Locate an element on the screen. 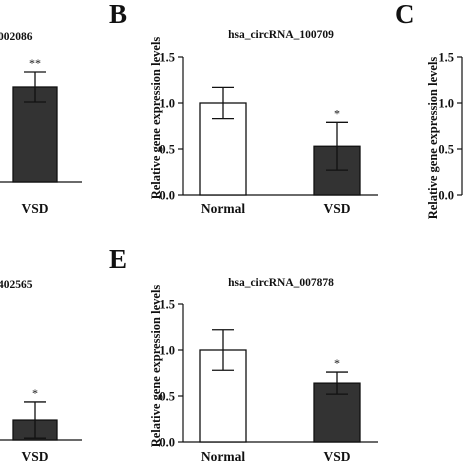 This screenshot has height=474, width=474. significance-label: ** is located at coordinates (35, 63).